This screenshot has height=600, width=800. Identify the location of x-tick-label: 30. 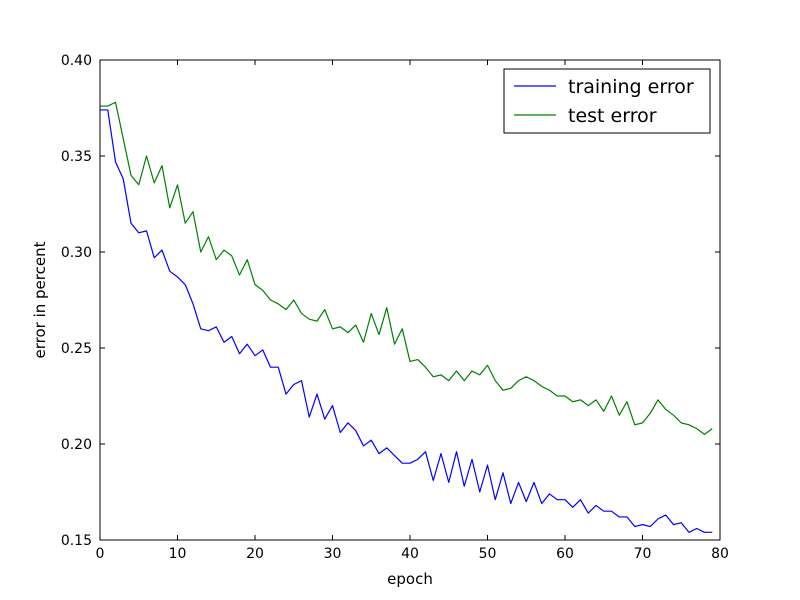
(333, 554).